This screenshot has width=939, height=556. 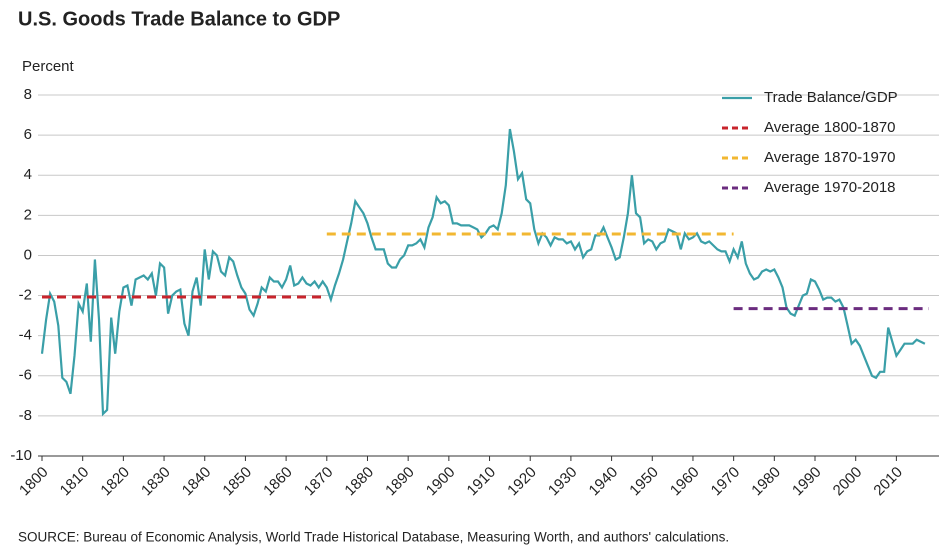 What do you see at coordinates (48, 66) in the screenshot?
I see `y-axis-label: Percent` at bounding box center [48, 66].